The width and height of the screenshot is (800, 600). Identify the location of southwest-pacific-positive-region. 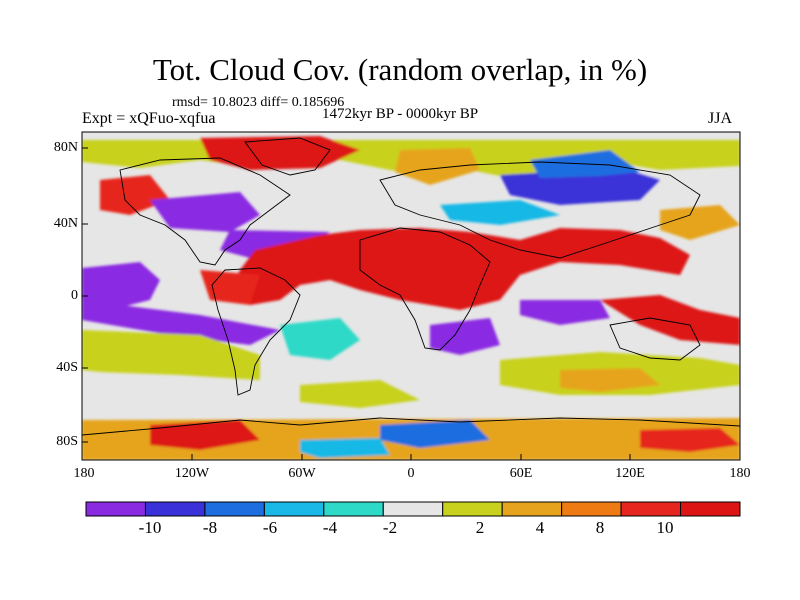
(670, 320).